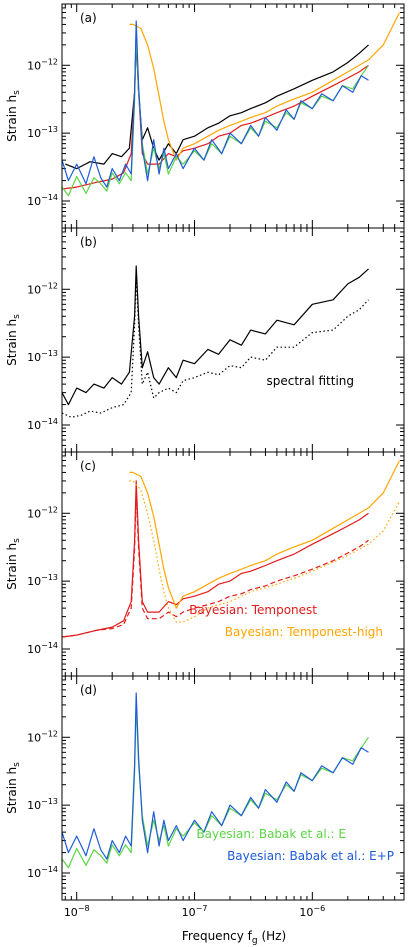 This screenshot has width=408, height=947. I want to click on panel-label: (c), so click(88, 466).